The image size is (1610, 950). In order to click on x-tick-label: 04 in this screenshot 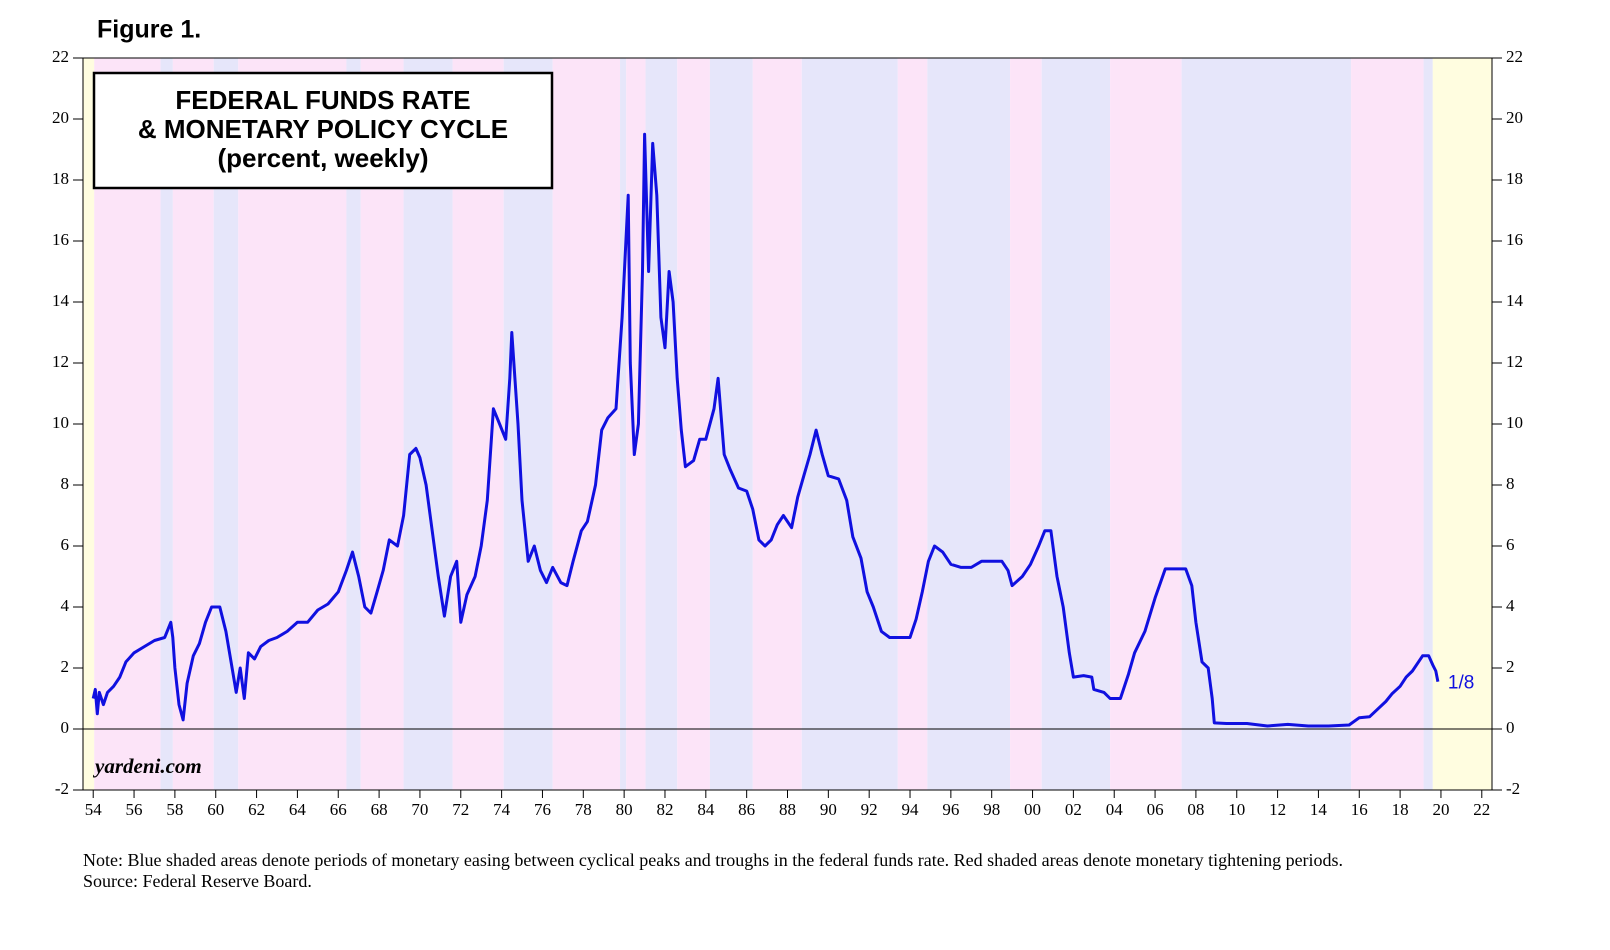, I will do `click(1115, 809)`.